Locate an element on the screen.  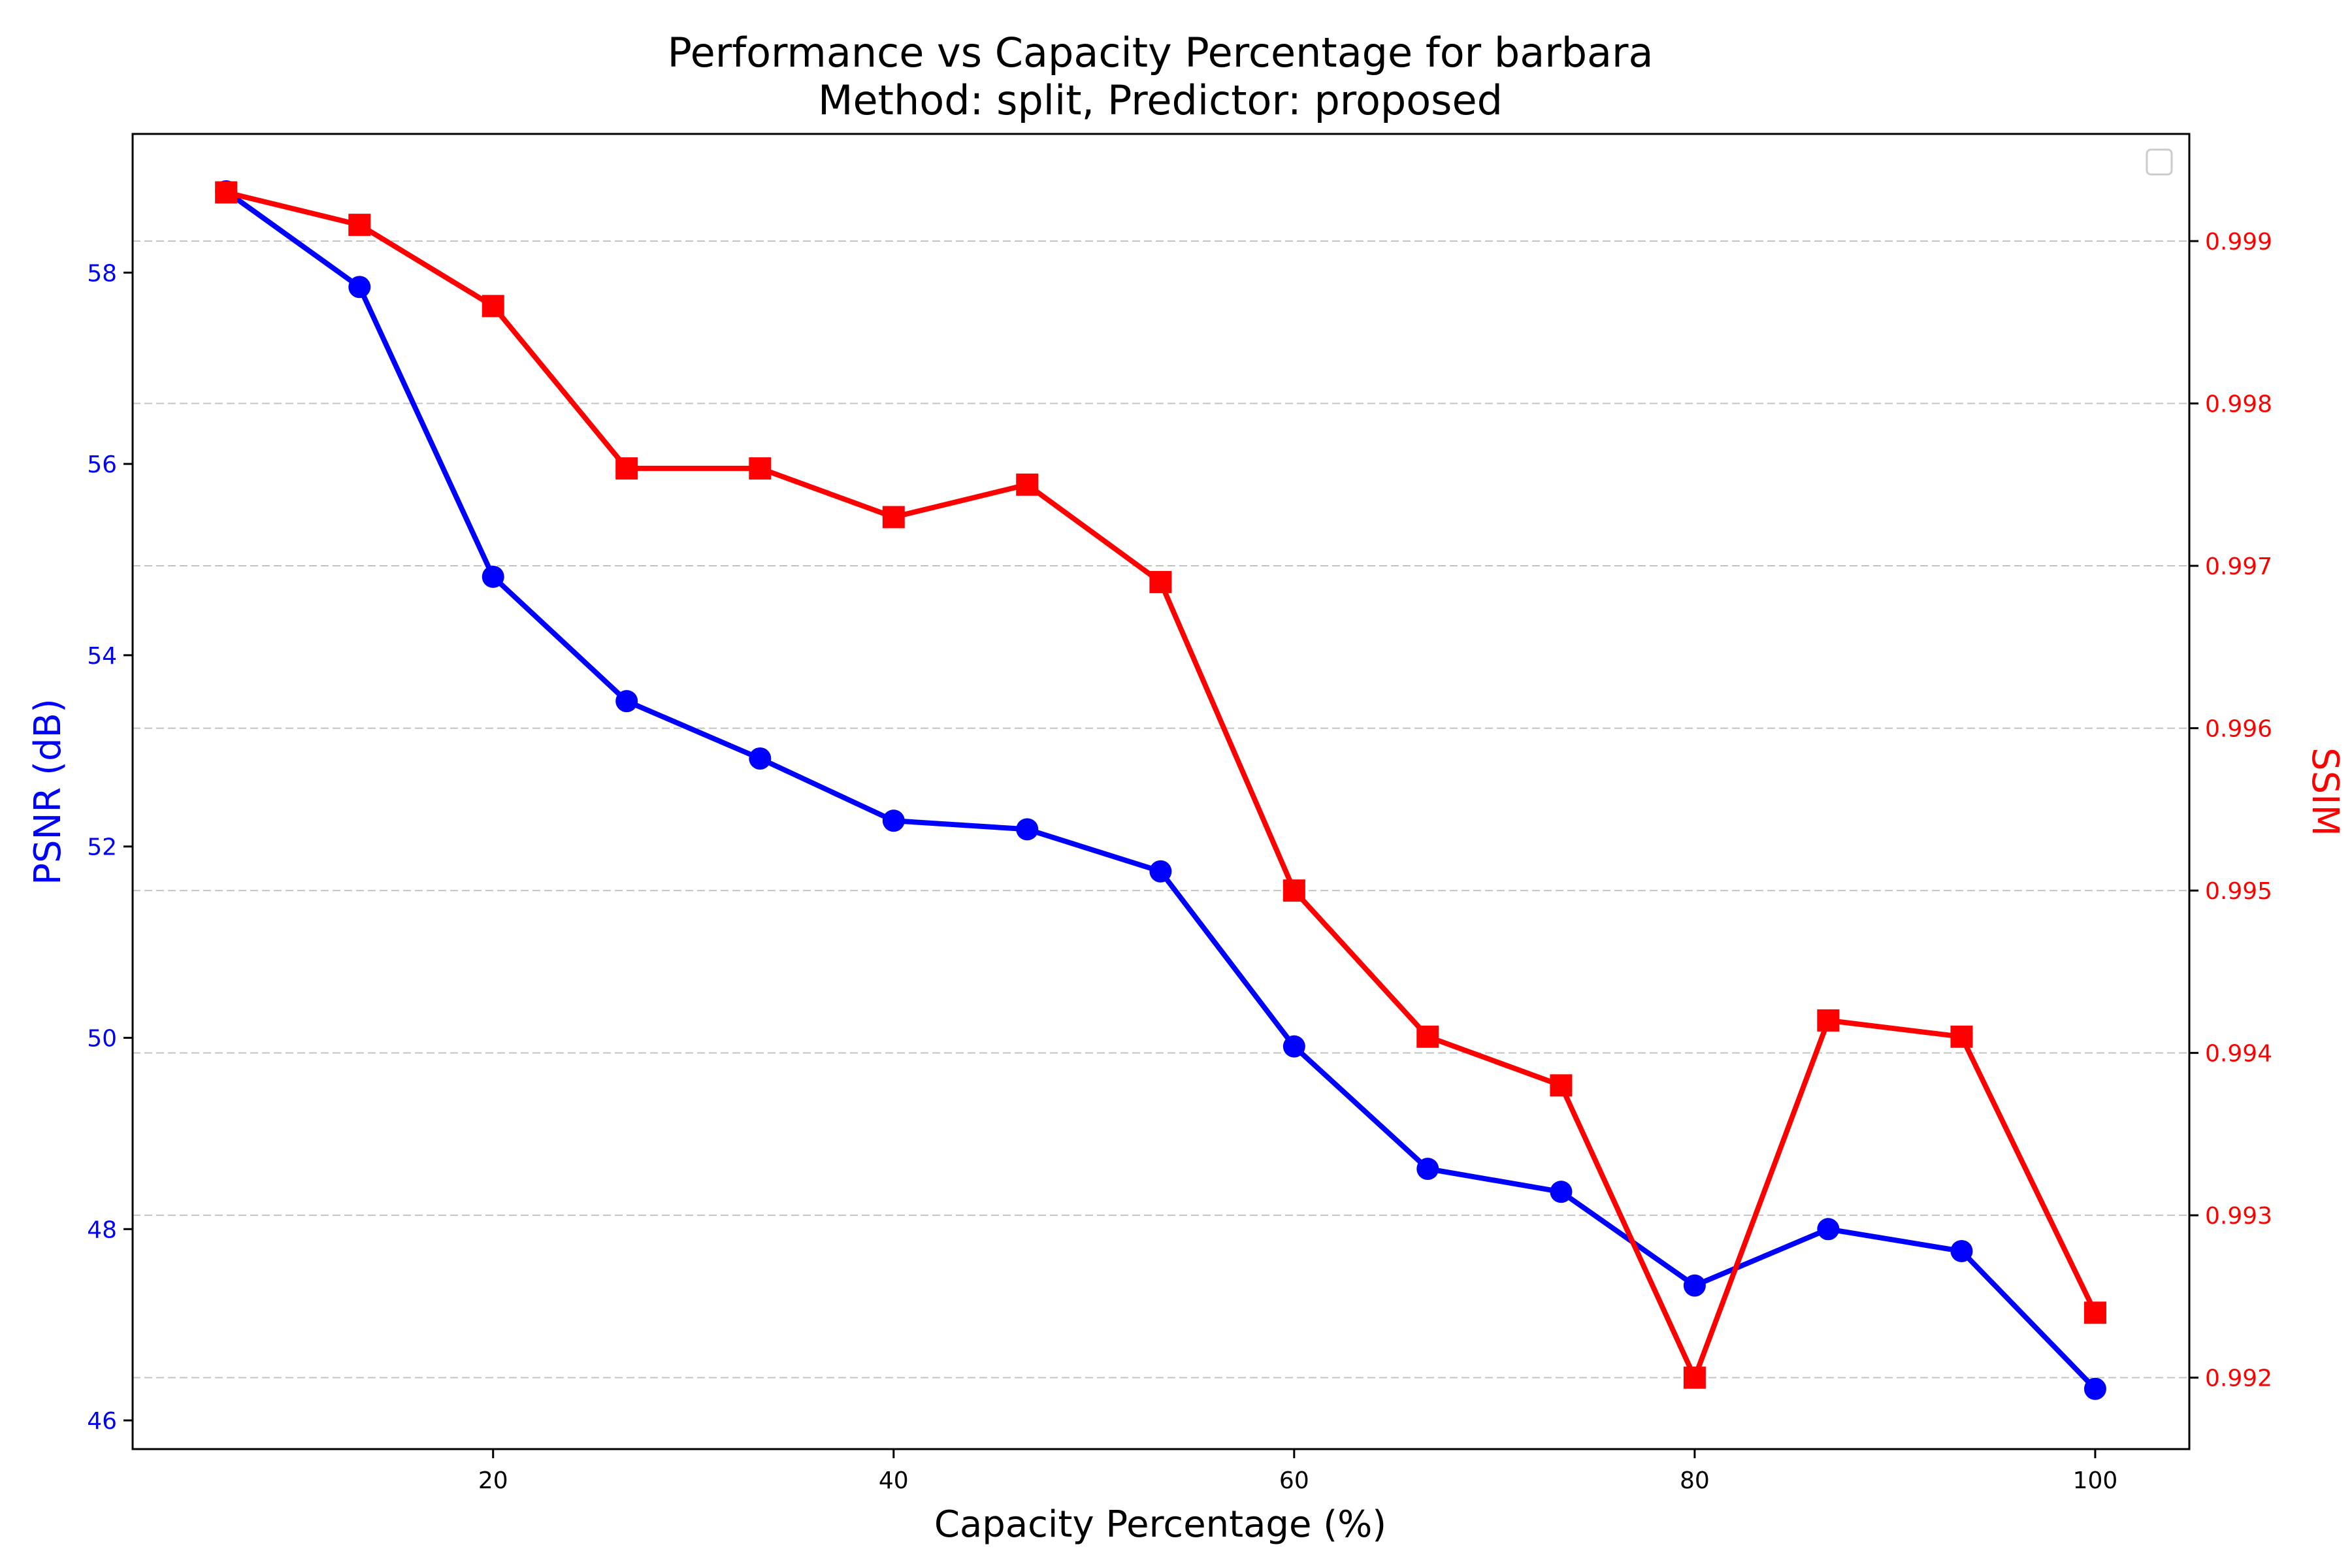
y-left-tick-label: 46 is located at coordinates (102, 1421).